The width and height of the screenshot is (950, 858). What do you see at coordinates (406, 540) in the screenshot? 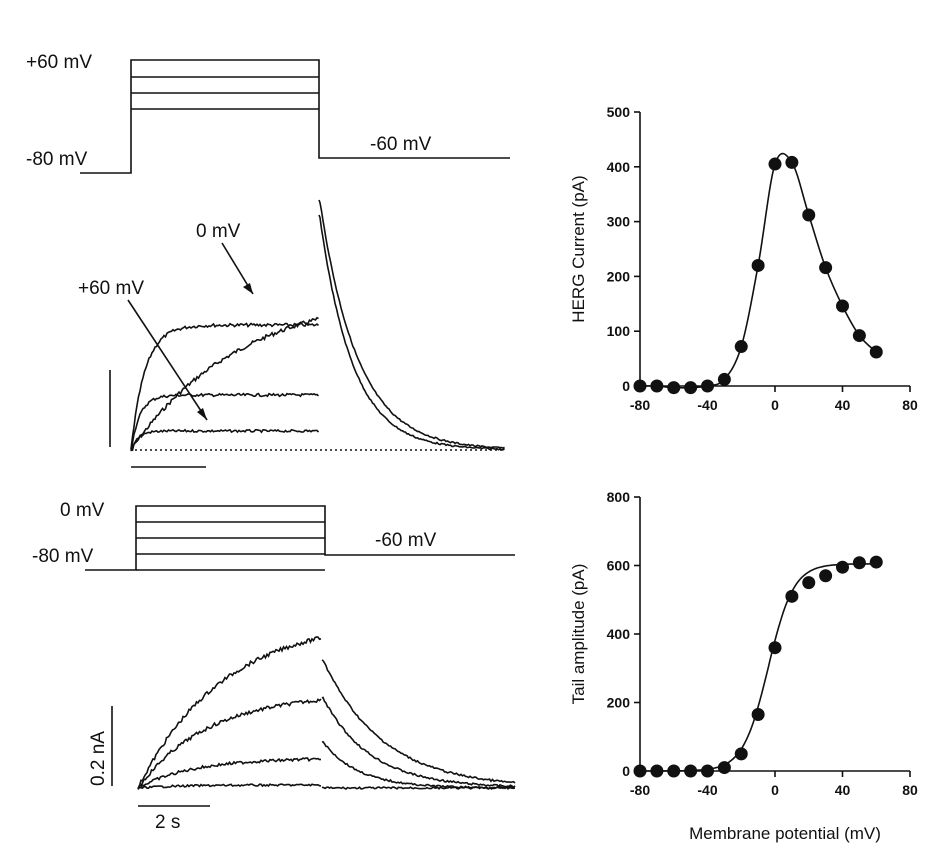
I see `protocol-bottom-tail-label: -60 mV` at bounding box center [406, 540].